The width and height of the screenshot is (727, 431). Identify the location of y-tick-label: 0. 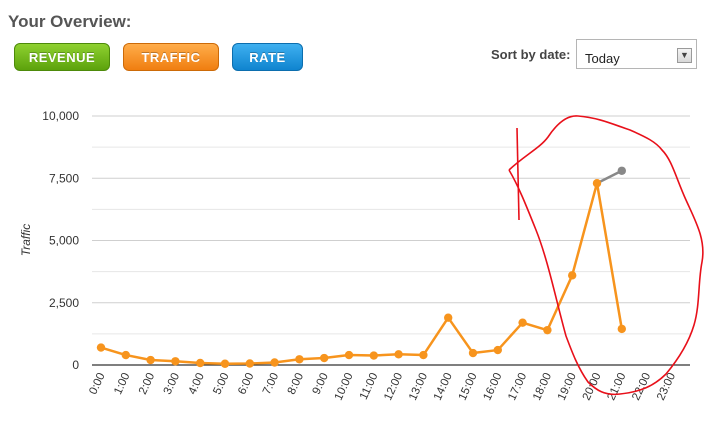
(75, 365).